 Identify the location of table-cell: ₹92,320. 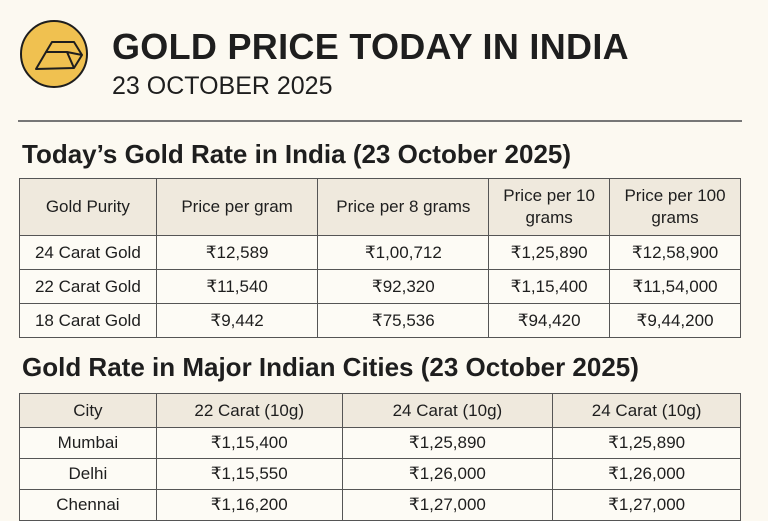
(403, 286).